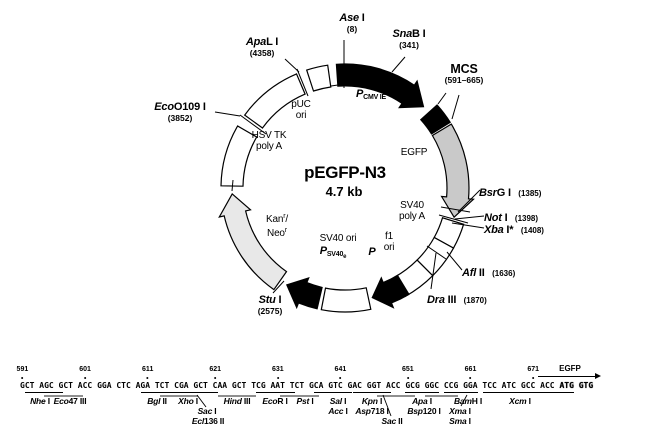 This screenshot has width=660, height=438. Describe the element at coordinates (469, 201) in the screenshot. I see `bsrg-connector` at that location.